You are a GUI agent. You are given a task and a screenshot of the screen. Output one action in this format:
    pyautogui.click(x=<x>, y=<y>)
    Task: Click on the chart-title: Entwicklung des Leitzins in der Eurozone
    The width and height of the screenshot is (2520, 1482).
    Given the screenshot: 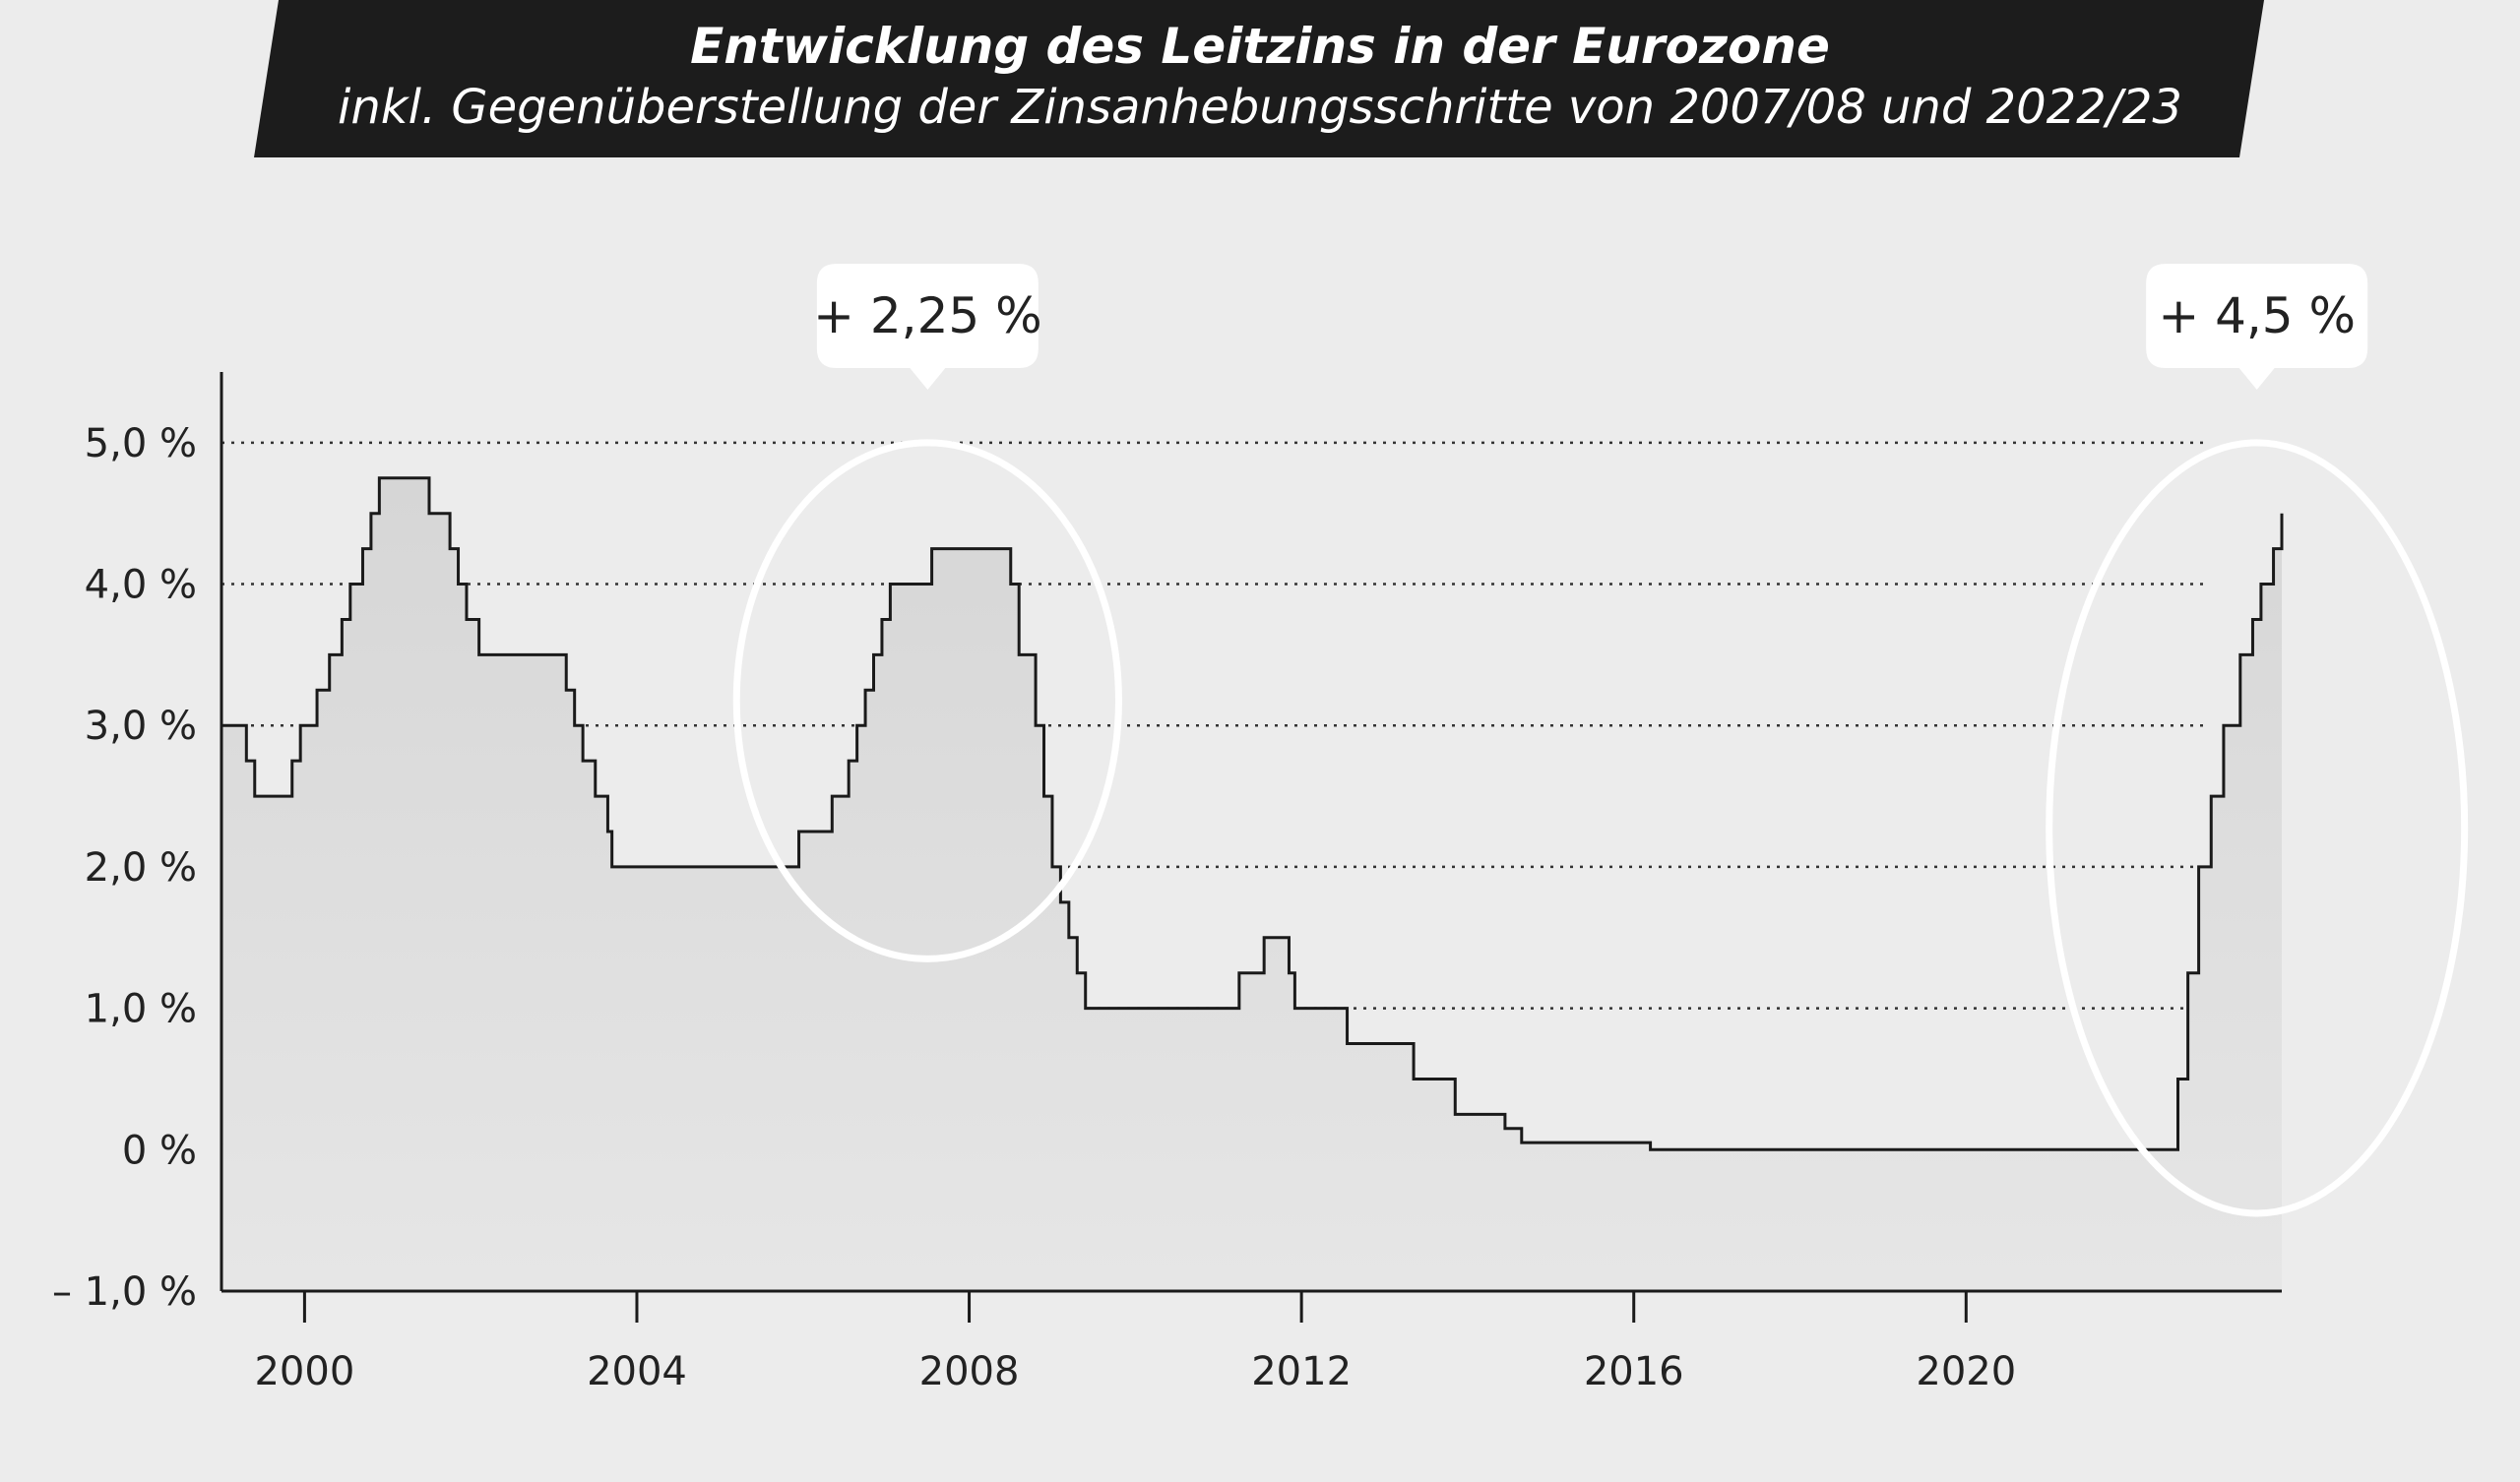 What is the action you would take?
    pyautogui.click(x=1260, y=46)
    